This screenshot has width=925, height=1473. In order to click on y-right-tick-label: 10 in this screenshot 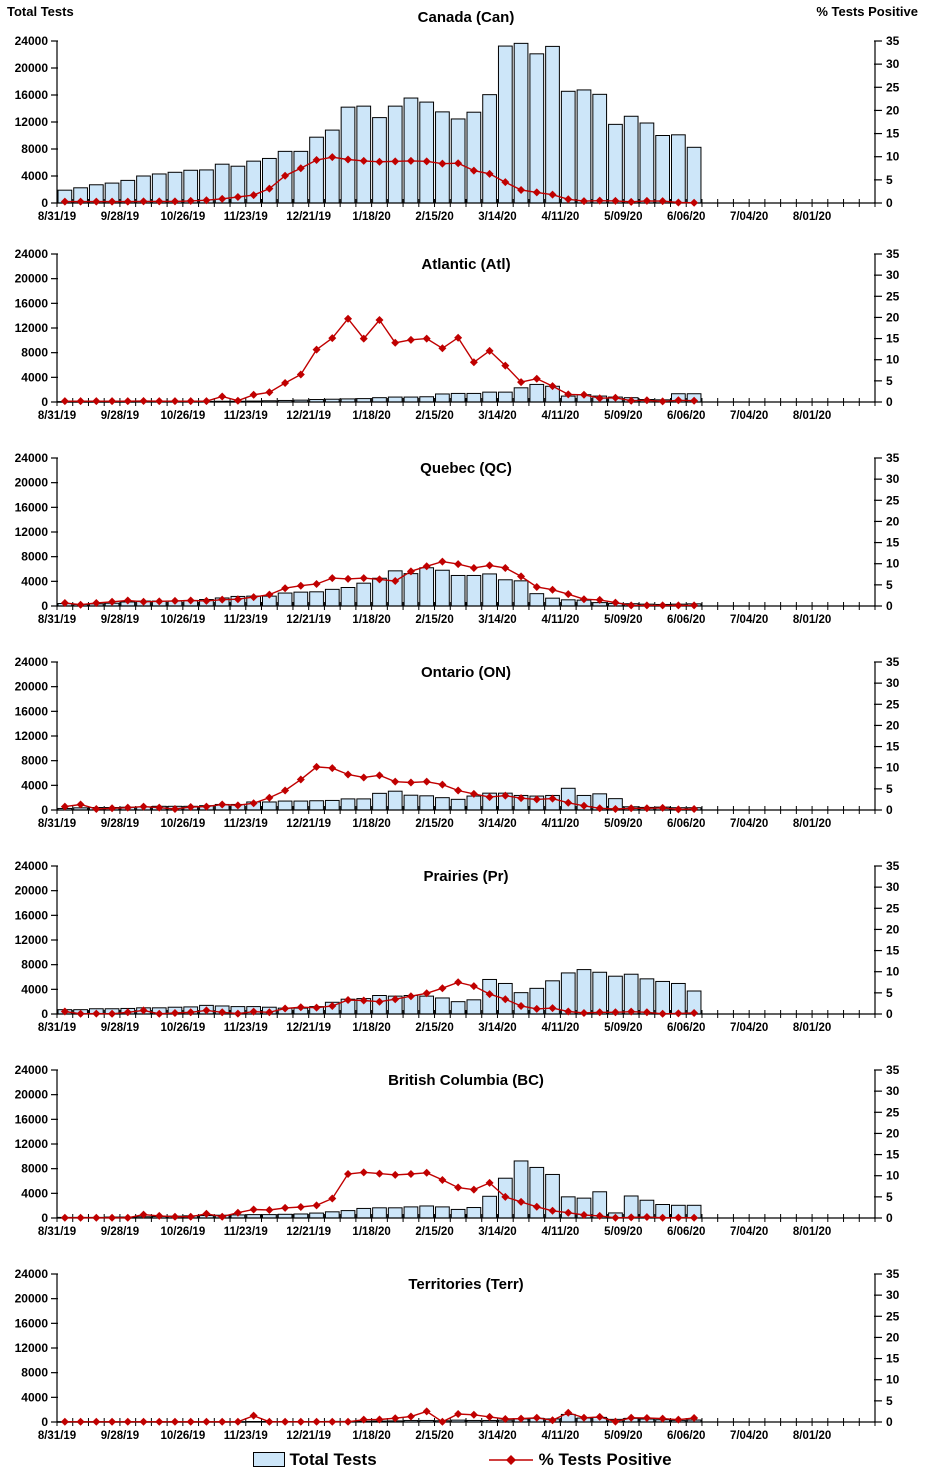, I will do `click(893, 360)`.